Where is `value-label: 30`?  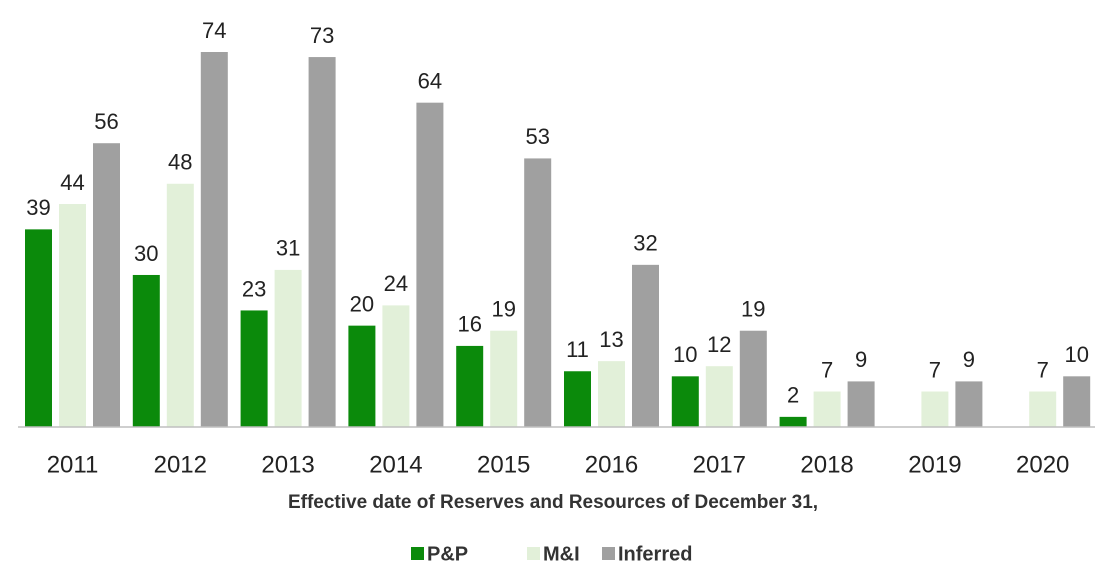 value-label: 30 is located at coordinates (146, 253).